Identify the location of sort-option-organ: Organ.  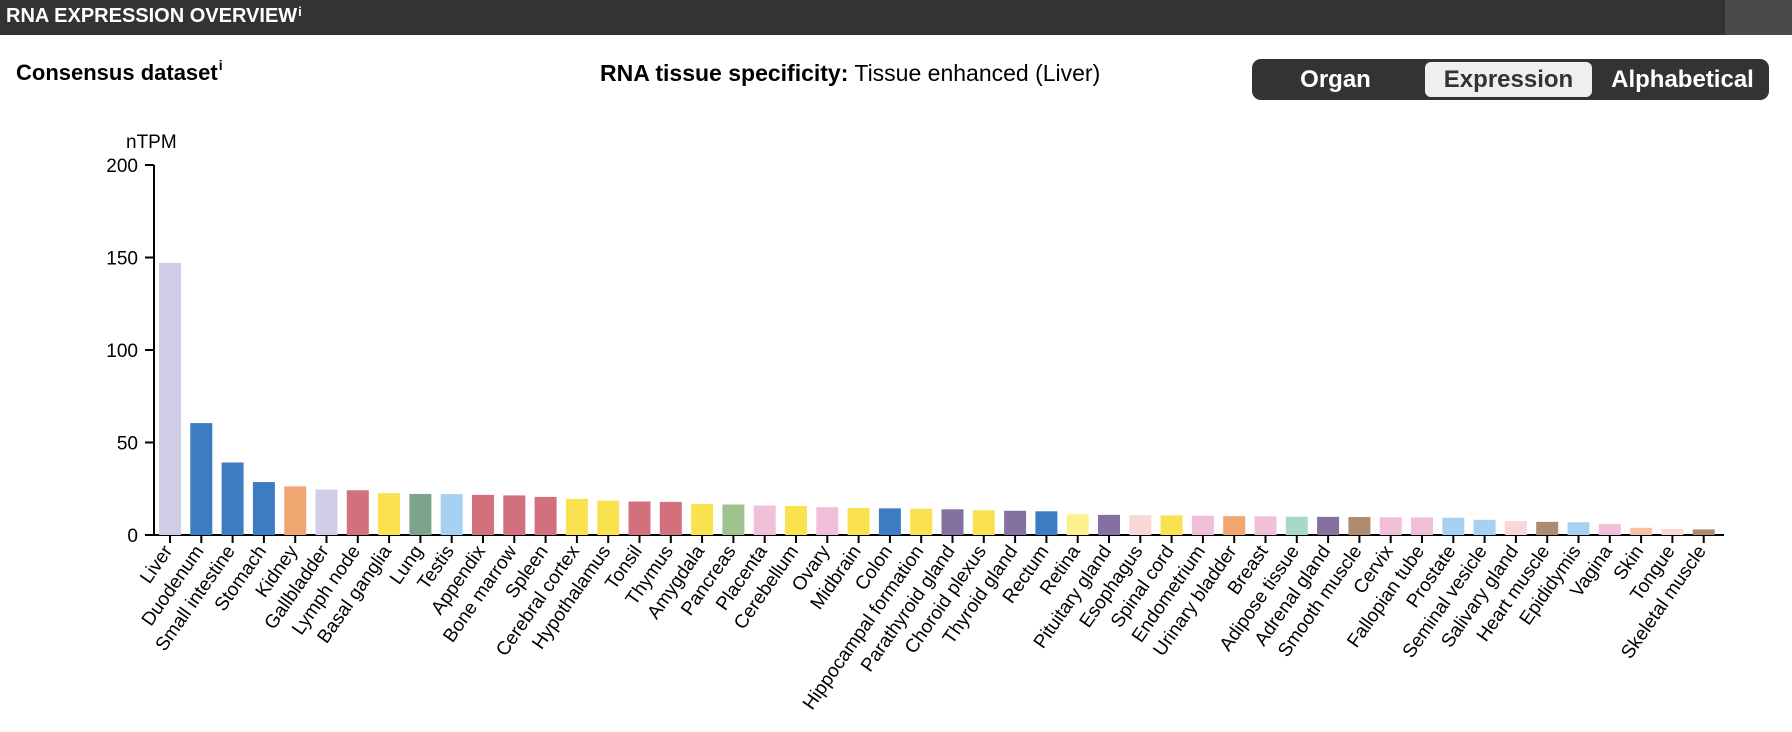
(1335, 79).